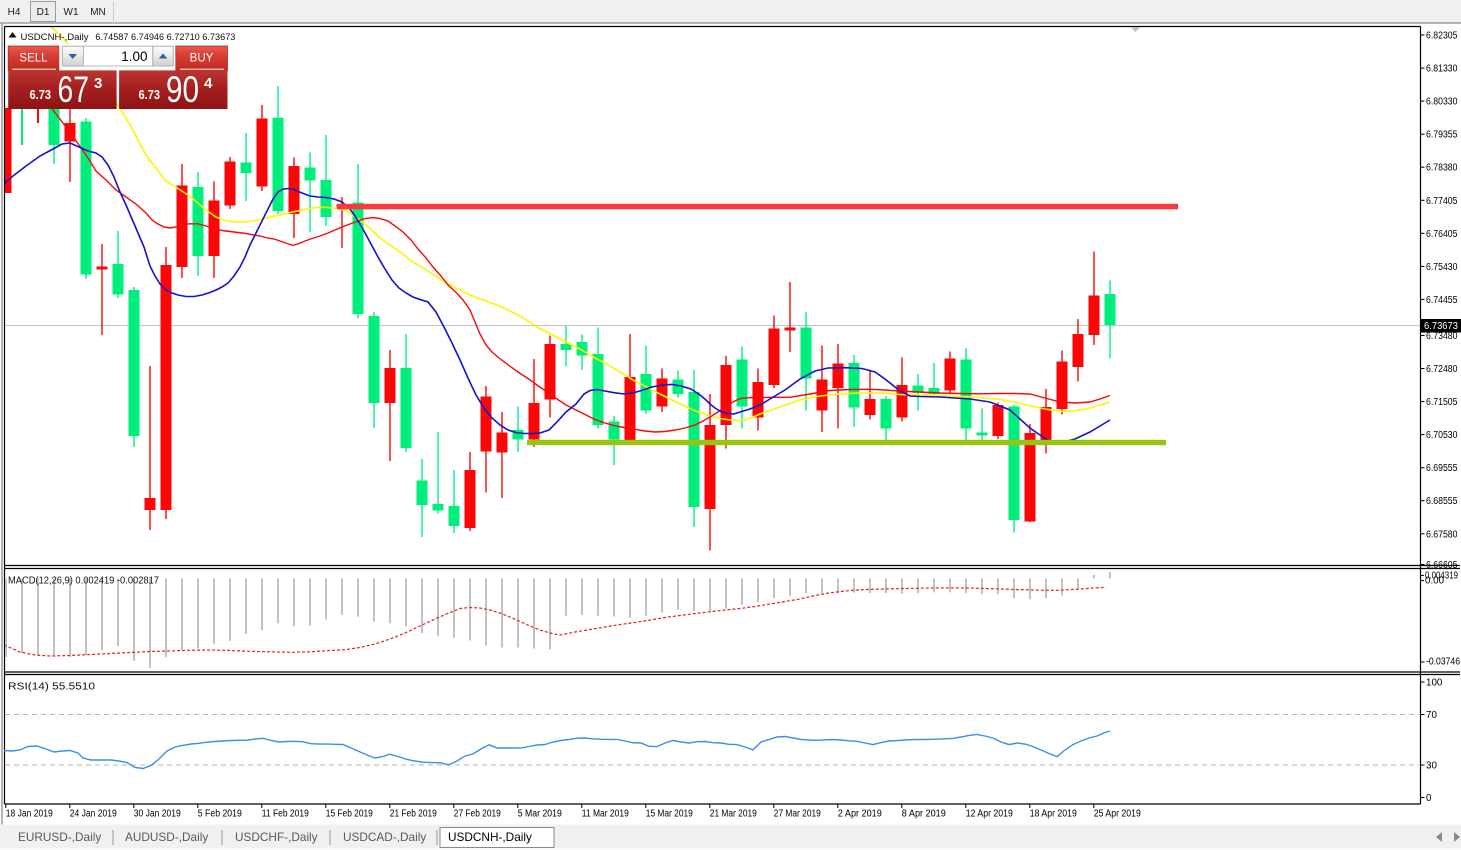 This screenshot has height=850, width=1461. I want to click on svg-text: 30 Jan 2019, so click(157, 814).